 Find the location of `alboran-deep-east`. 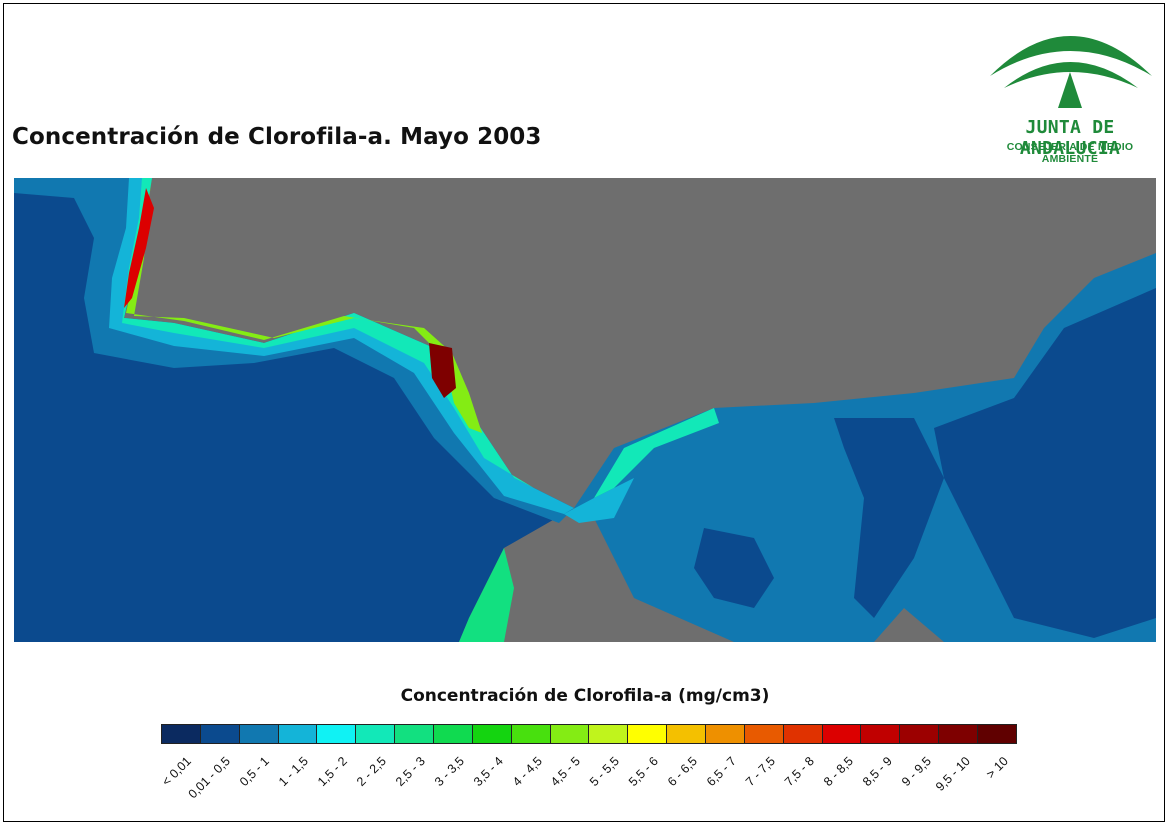

alboran-deep-east is located at coordinates (889, 518).